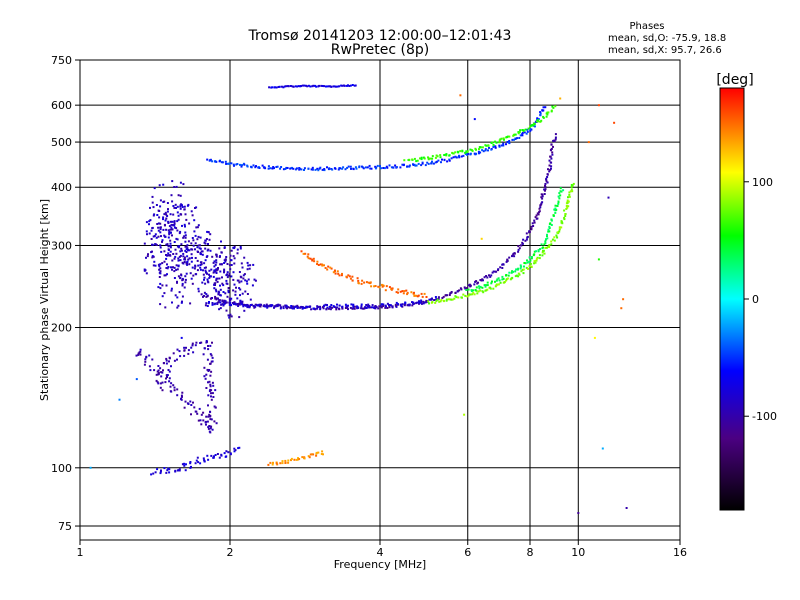  I want to click on x-tick-label: 2, so click(230, 552).